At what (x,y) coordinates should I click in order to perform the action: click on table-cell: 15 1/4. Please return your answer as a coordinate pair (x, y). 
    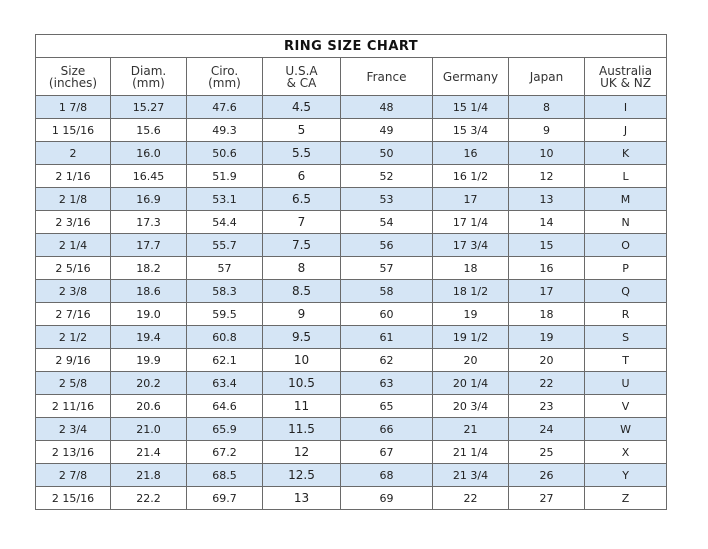
    Looking at the image, I should click on (470, 107).